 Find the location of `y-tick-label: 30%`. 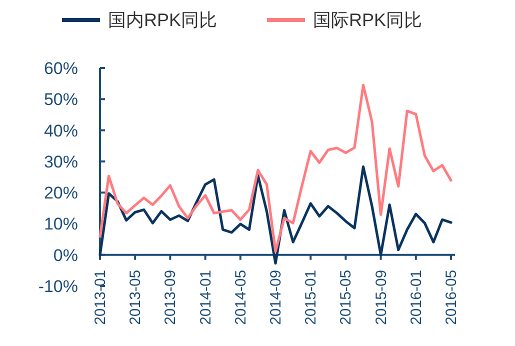

y-tick-label: 30% is located at coordinates (61, 162).